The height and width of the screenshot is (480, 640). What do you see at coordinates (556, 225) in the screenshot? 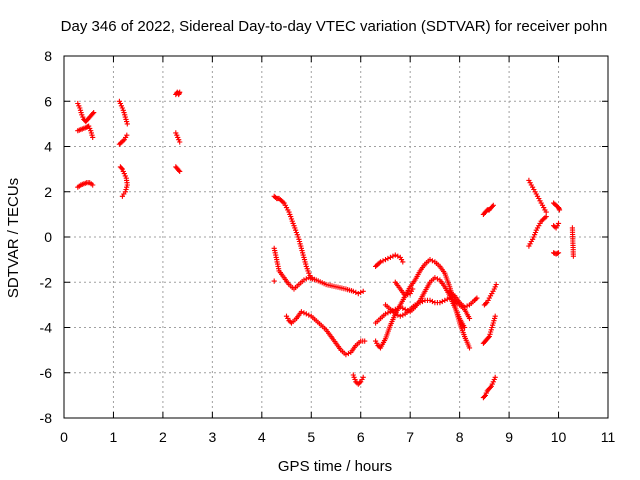
I see `data-point-group-arc_ab` at bounding box center [556, 225].